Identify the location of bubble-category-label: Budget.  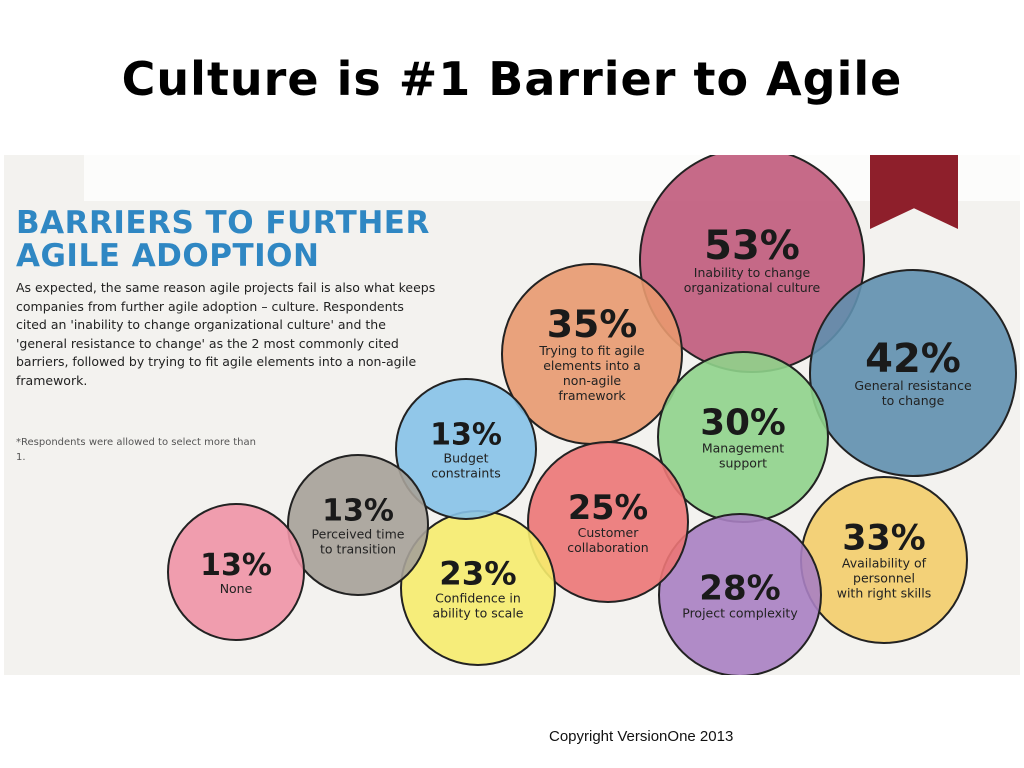
(466, 458).